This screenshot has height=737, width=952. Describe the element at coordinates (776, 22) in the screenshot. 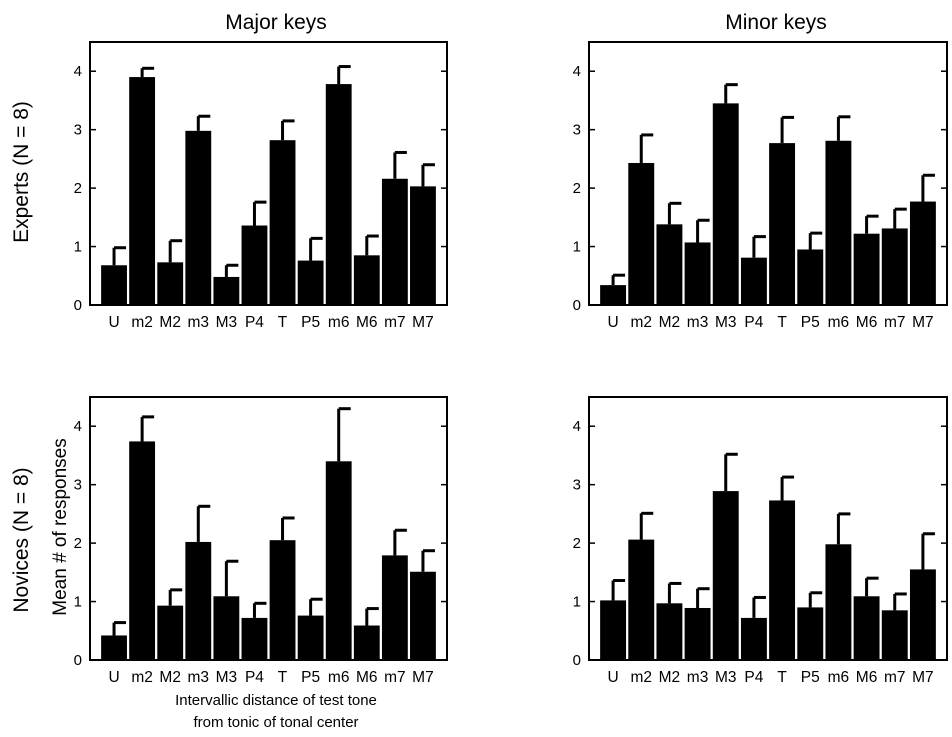

I see `col-title-minor: Minor keys` at that location.